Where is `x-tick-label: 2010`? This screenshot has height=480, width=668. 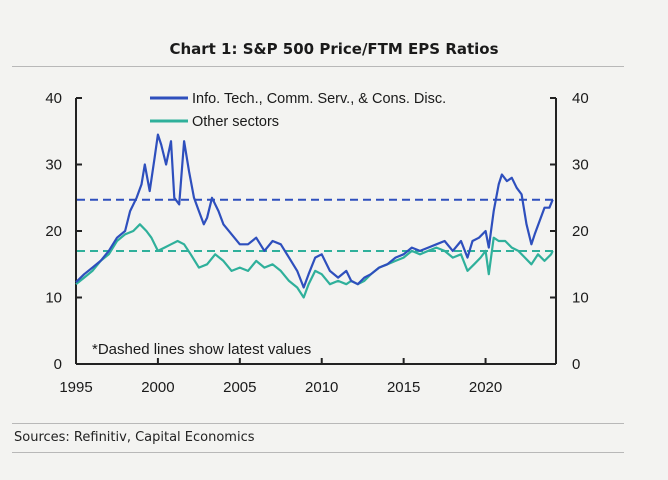
x-tick-label: 2010 is located at coordinates (321, 387).